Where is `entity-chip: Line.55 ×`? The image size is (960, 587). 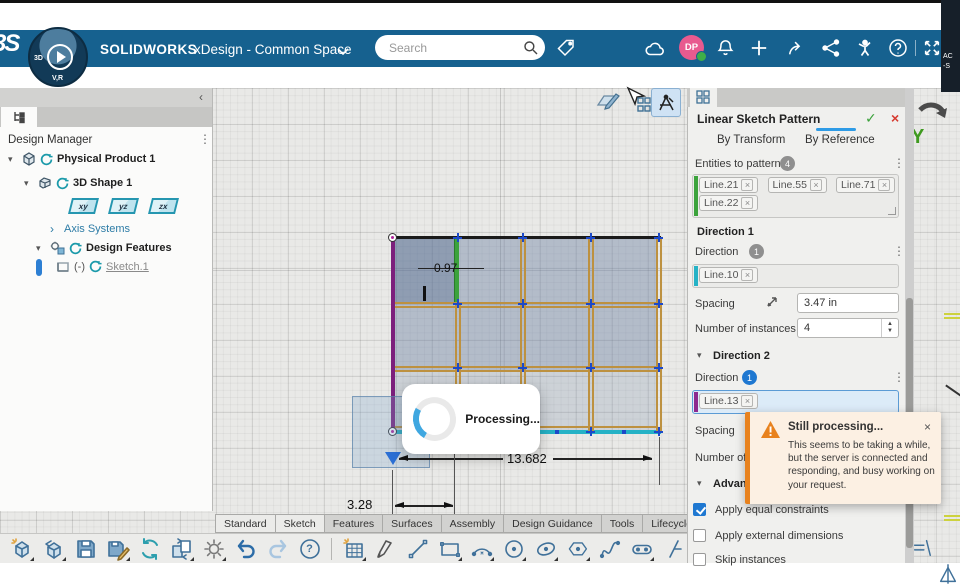 entity-chip: Line.55 × is located at coordinates (797, 185).